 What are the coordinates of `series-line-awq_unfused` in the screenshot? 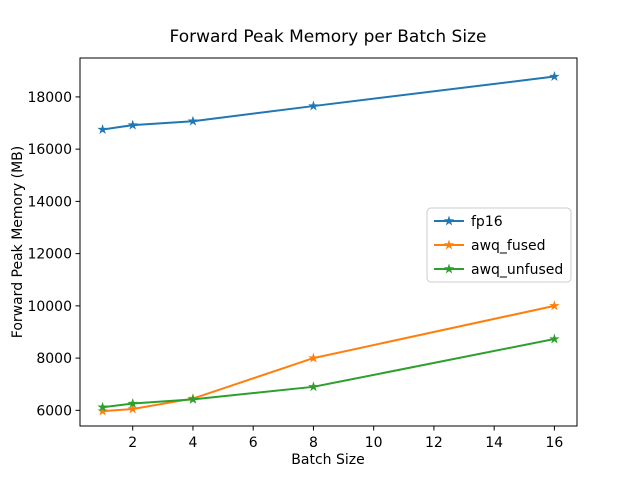 It's located at (328, 373).